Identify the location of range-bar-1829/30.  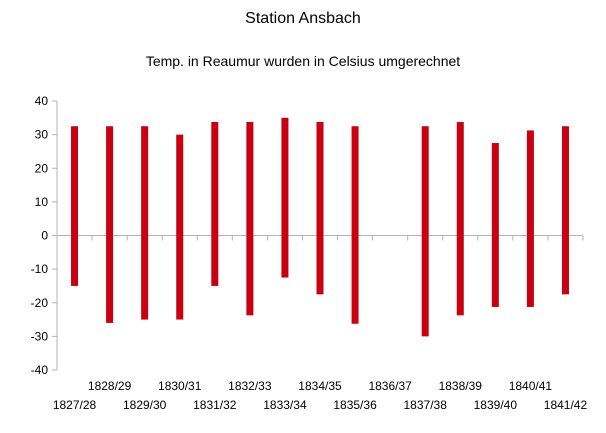
(145, 223).